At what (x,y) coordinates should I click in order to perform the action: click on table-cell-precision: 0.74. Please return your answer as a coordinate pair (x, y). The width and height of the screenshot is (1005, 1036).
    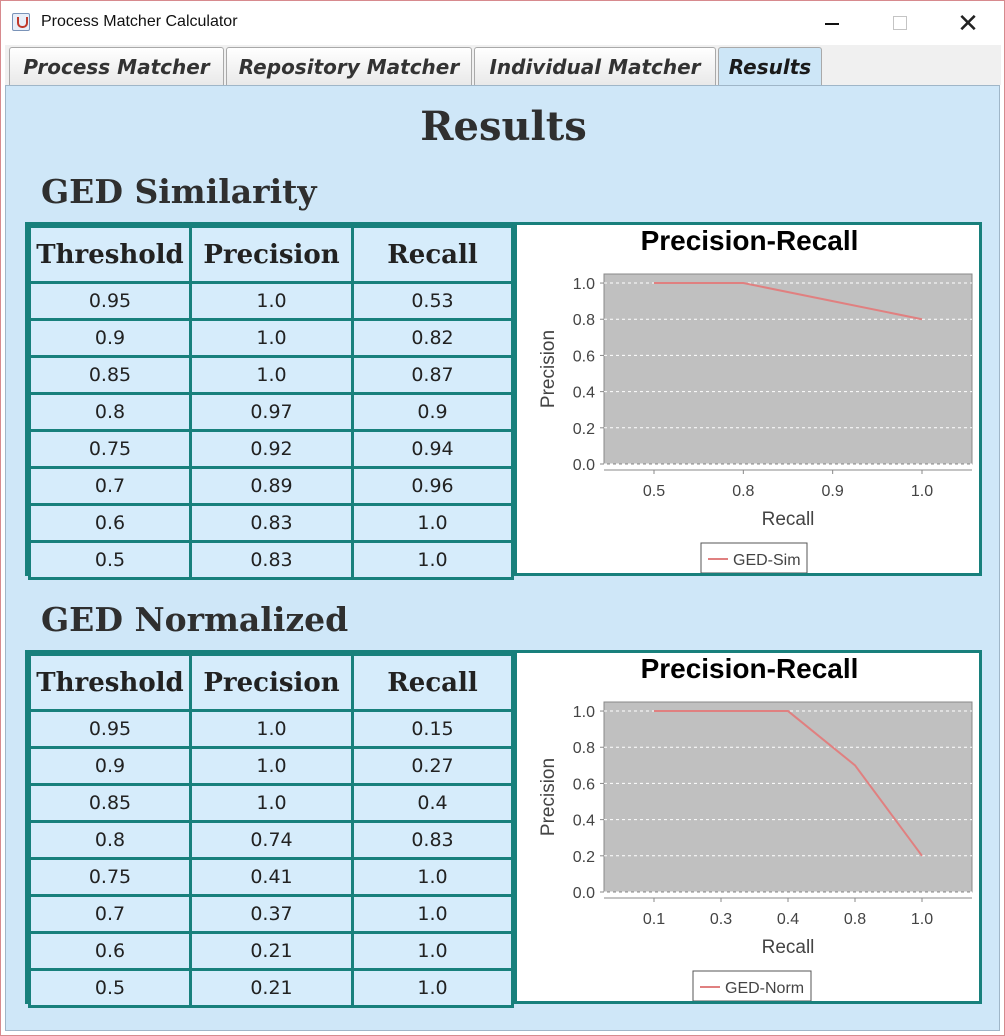
    Looking at the image, I should click on (271, 840).